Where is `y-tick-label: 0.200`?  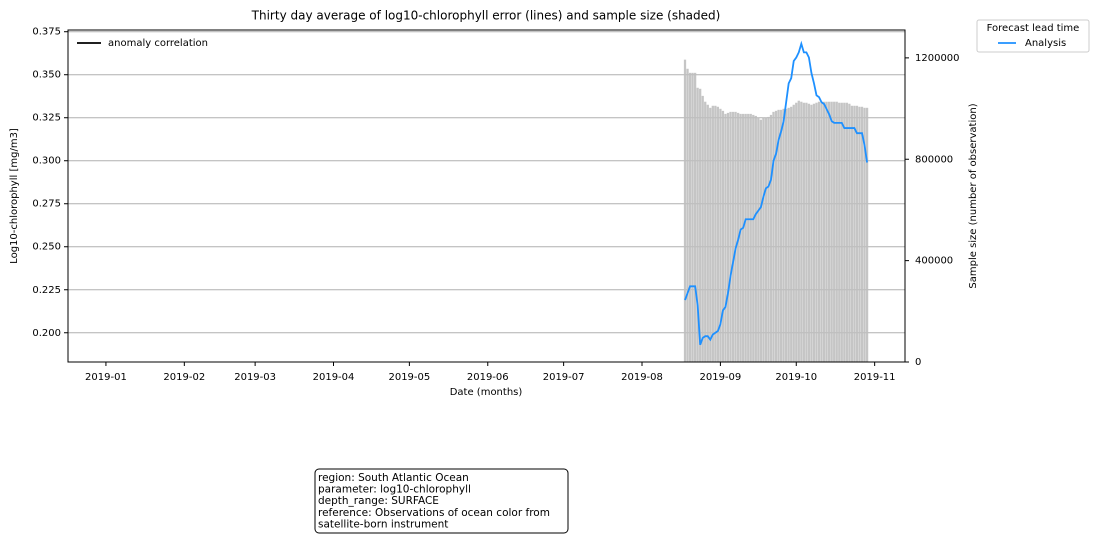 y-tick-label: 0.200 is located at coordinates (46, 333).